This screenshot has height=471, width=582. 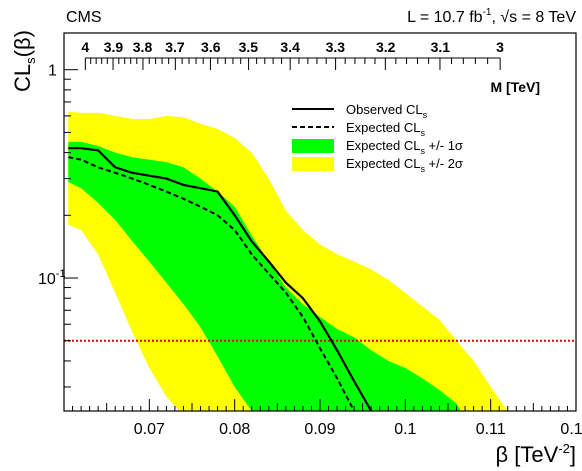 I want to click on legend-label-expected: Expected CLs, so click(x=385, y=129).